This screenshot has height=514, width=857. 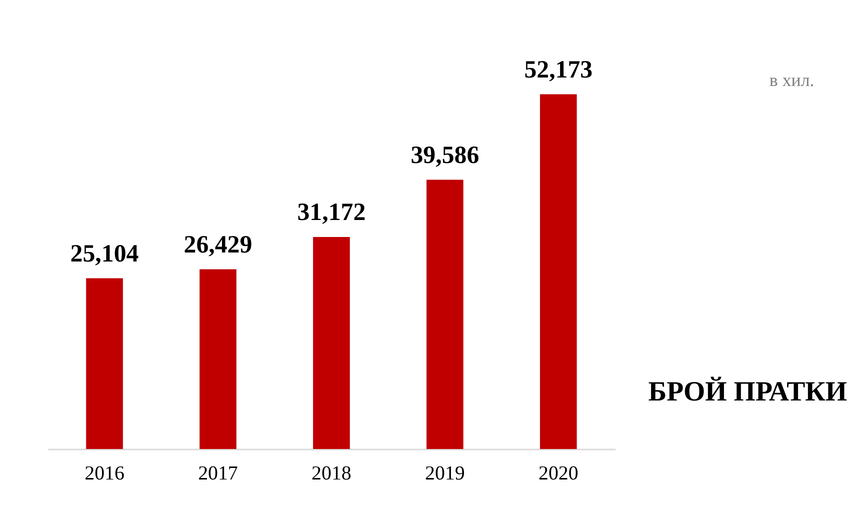 I want to click on data-label: 52,173, so click(x=558, y=70).